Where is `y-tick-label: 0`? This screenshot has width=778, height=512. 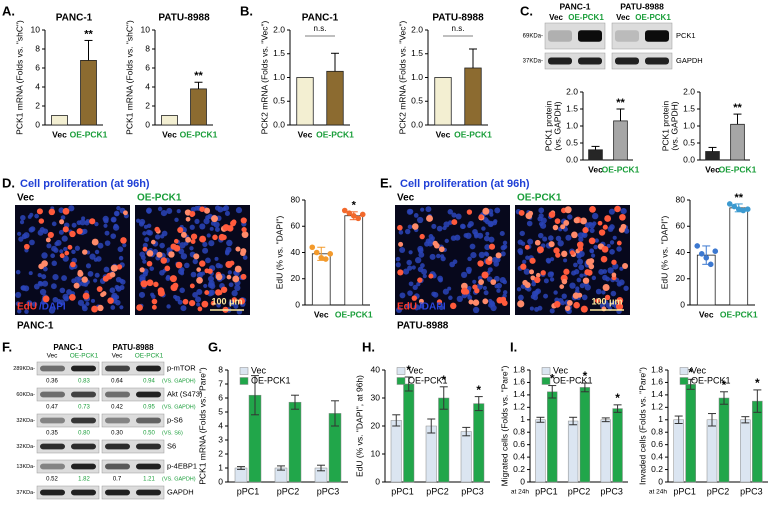 y-tick-label: 0 is located at coordinates (682, 304).